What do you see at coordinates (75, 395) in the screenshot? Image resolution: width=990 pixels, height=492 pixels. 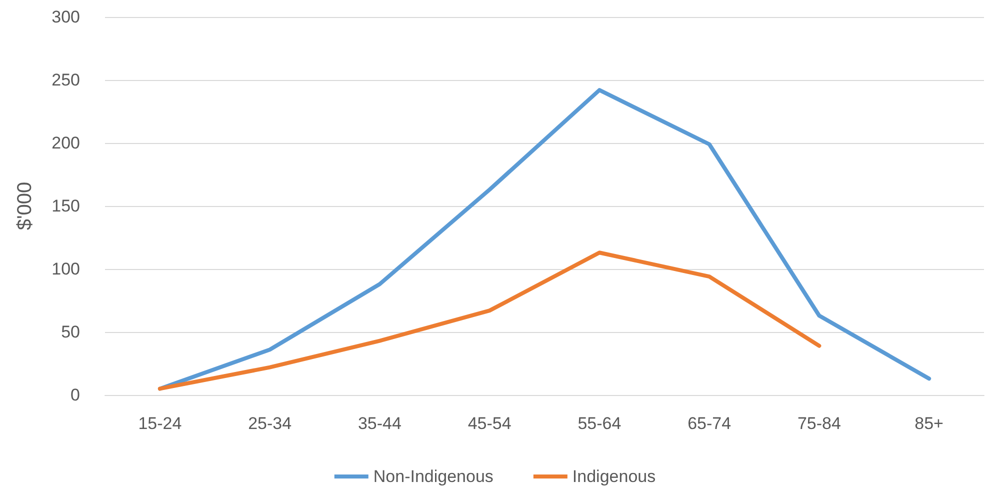 I see `y-tick-label: 0` at bounding box center [75, 395].